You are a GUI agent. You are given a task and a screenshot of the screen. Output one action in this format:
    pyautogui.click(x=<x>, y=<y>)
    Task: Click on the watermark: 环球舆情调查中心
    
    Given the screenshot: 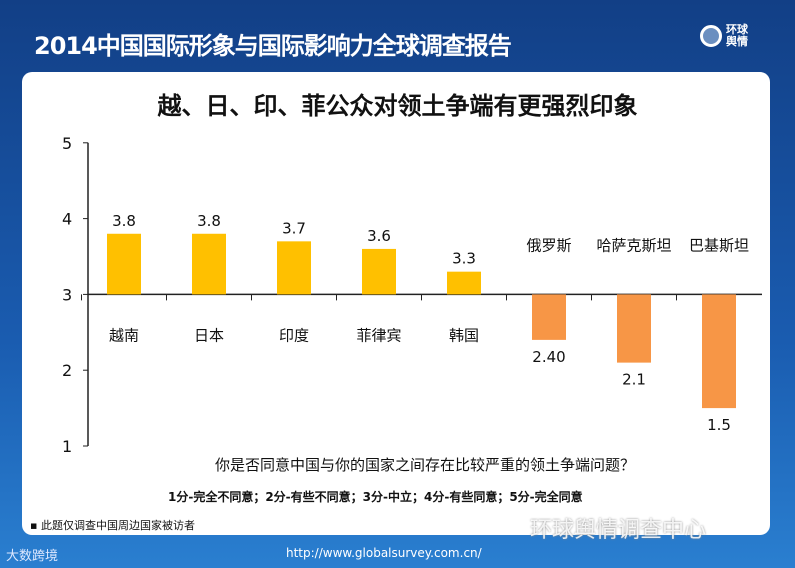 What is the action you would take?
    pyautogui.click(x=618, y=530)
    